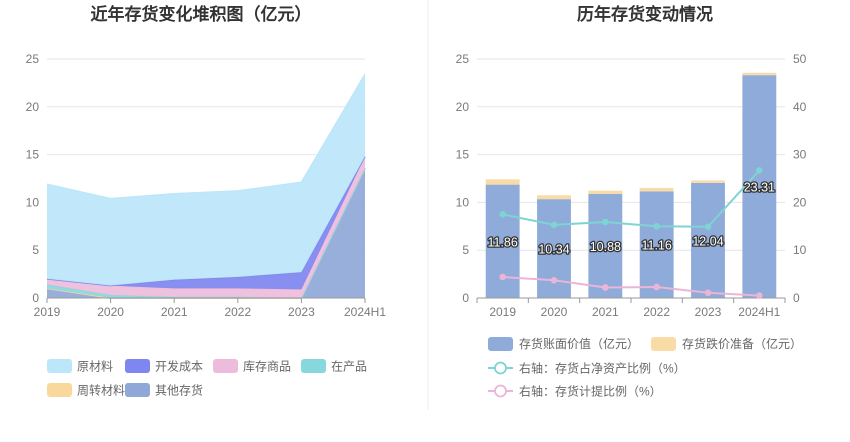  Describe the element at coordinates (605, 247) in the screenshot. I see `bar-data-label: 10.88` at that location.